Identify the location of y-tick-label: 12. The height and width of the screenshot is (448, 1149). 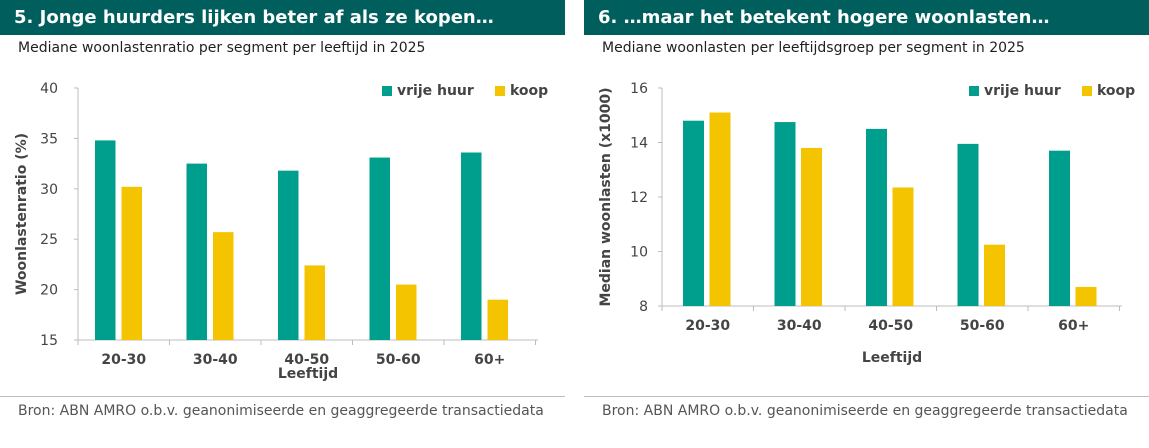
(639, 198).